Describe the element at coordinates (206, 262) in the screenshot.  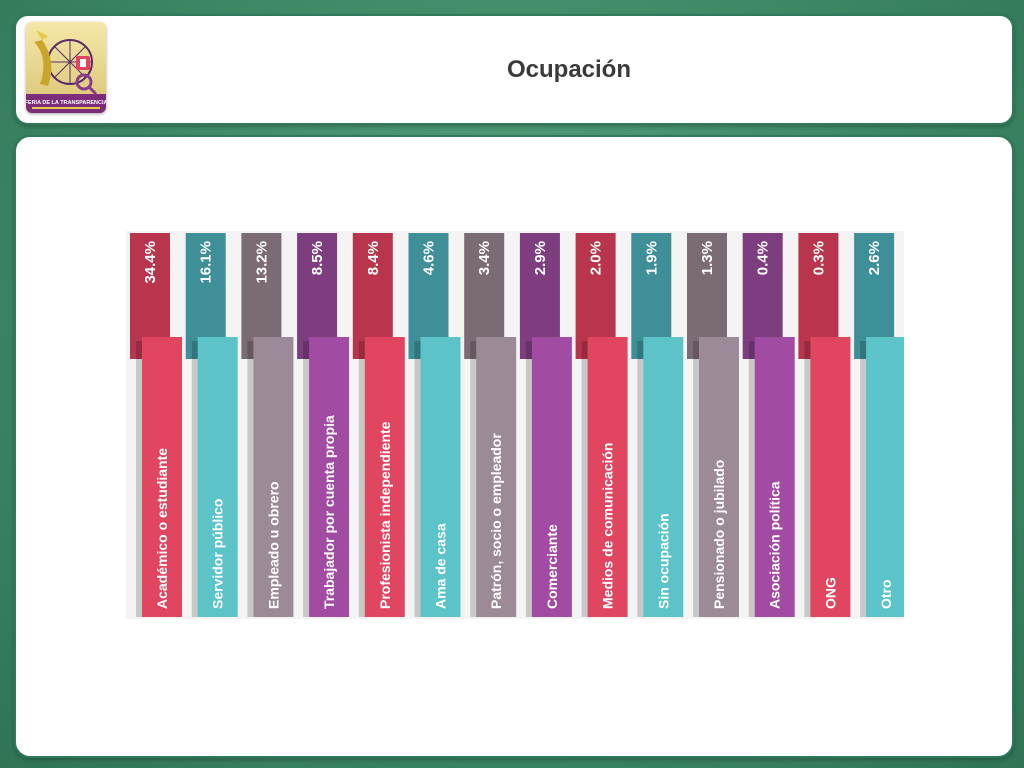
I see `value-label: 16.1%` at that location.